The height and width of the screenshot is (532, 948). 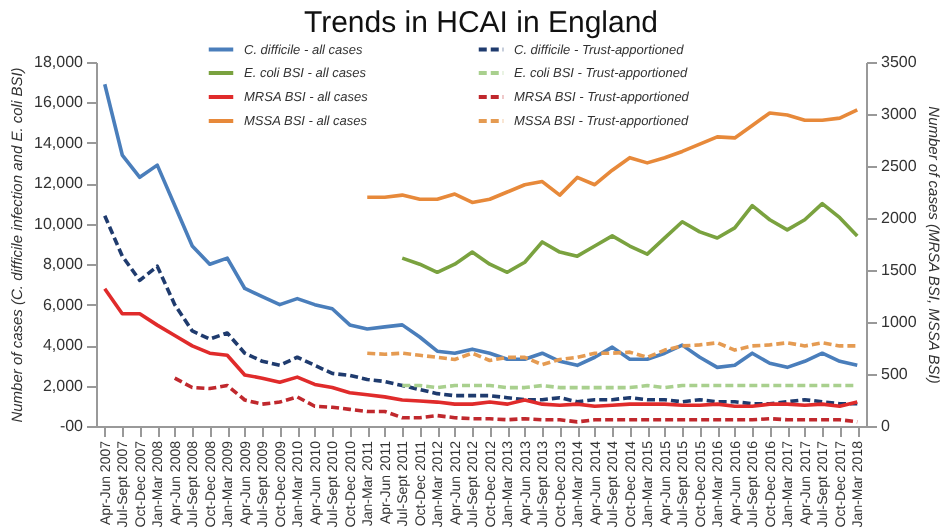 I want to click on y2-tick-label: 2000, so click(x=899, y=218).